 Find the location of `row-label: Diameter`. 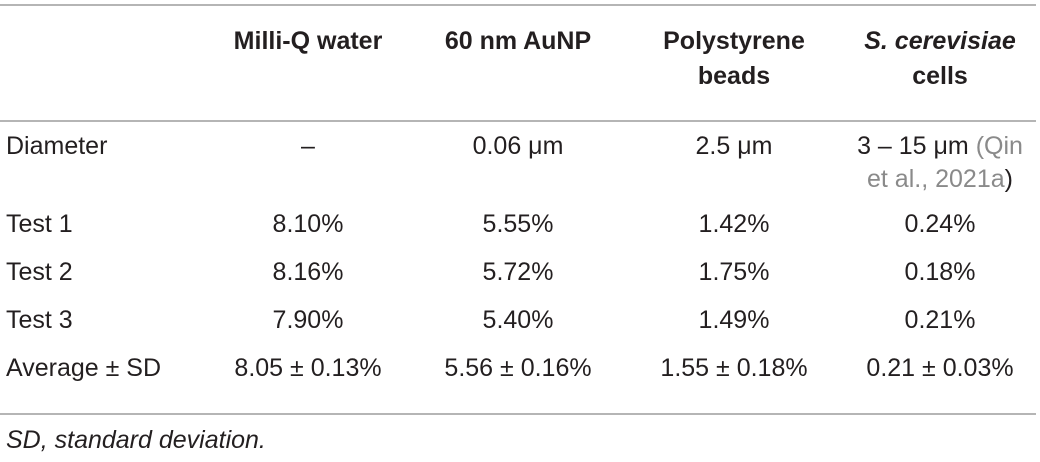

row-label: Diameter is located at coordinates (57, 146).